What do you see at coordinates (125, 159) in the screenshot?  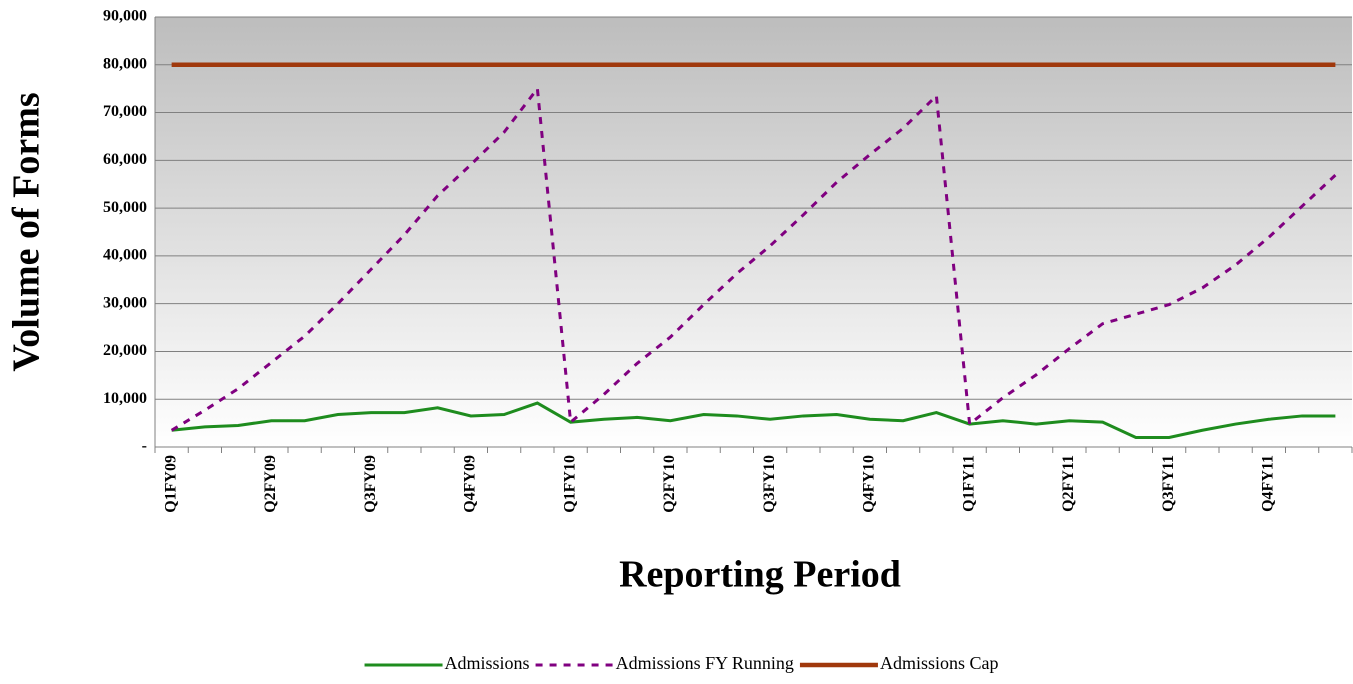 I see `y-tick-label: 60,000` at bounding box center [125, 159].